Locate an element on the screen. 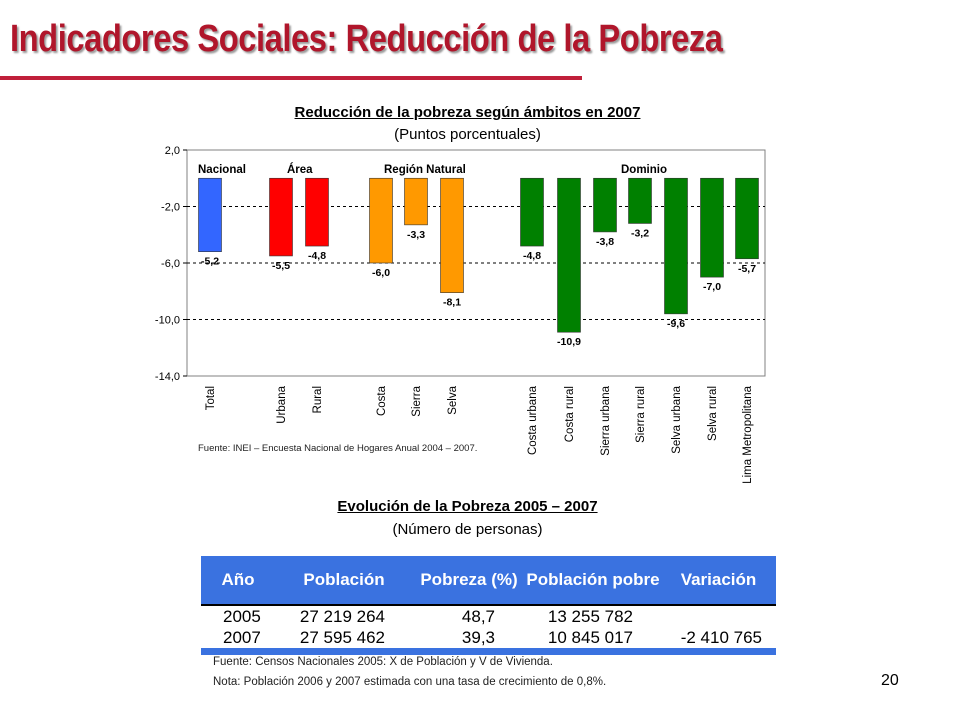  y-tick-label: -6,0 is located at coordinates (170, 264).